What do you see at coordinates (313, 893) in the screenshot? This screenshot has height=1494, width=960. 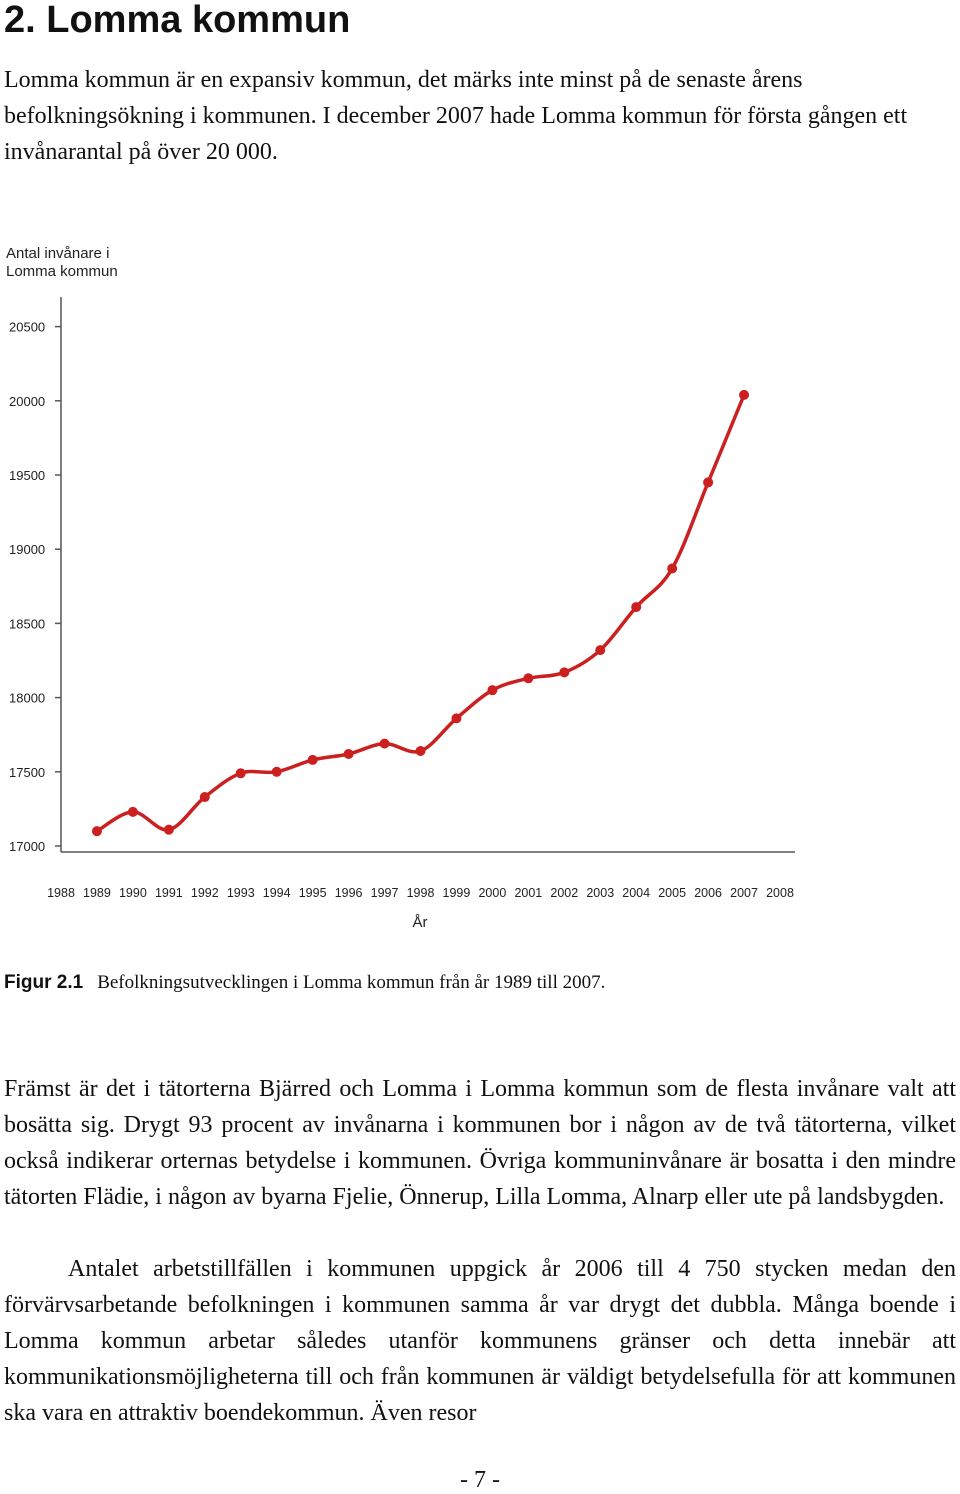 I see `x-tick-label: 1995` at bounding box center [313, 893].